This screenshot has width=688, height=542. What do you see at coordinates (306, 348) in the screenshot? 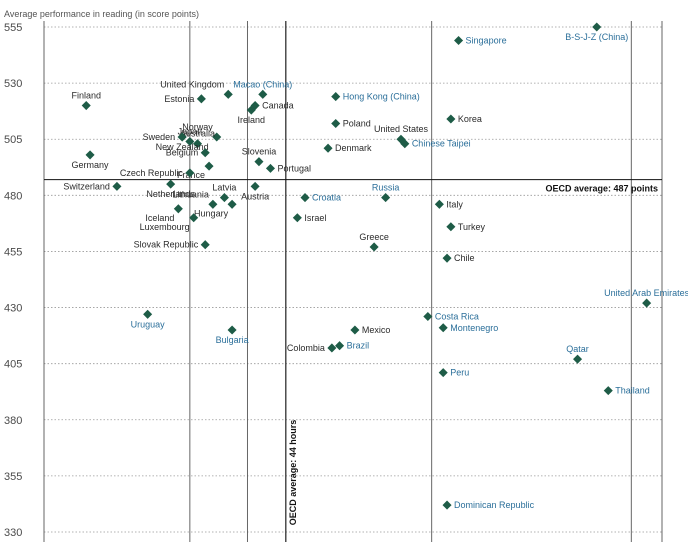
I see `point-label-colombia: Colombia` at bounding box center [306, 348].